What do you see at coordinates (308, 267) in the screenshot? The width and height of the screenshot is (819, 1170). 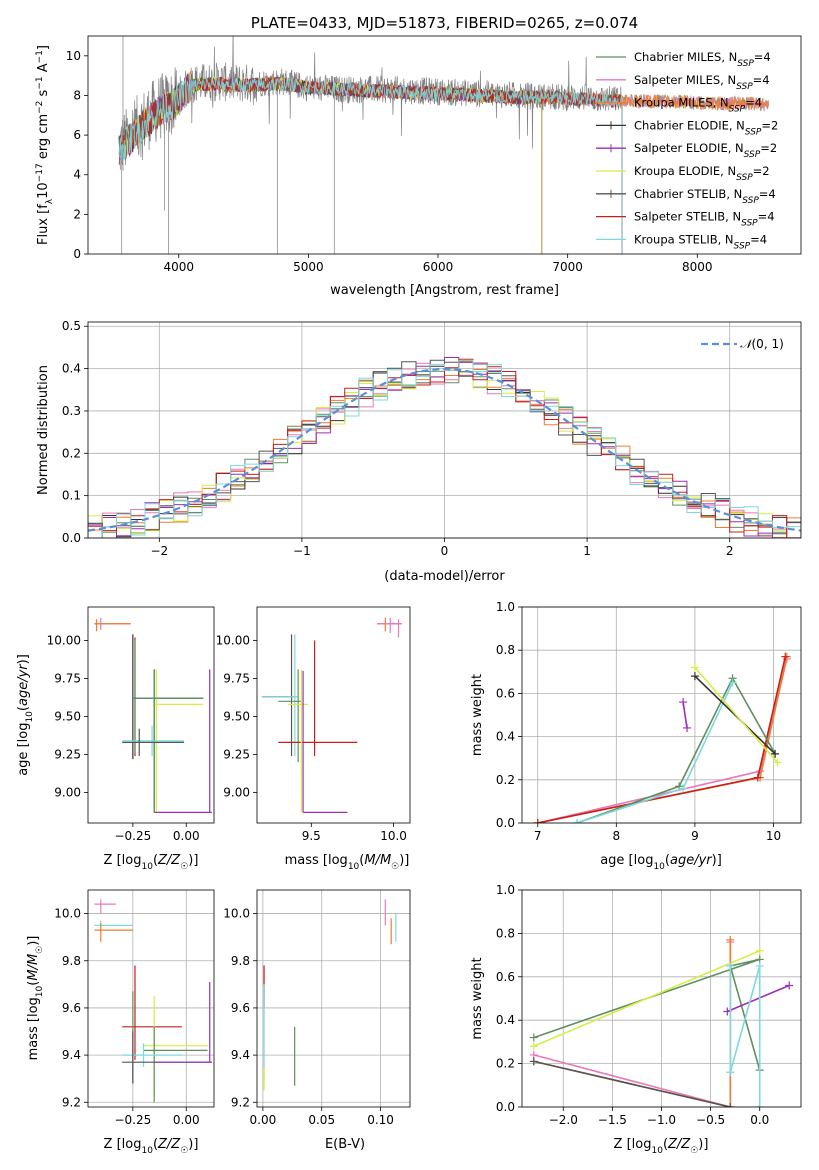 I see `x-tick-label: 5000` at bounding box center [308, 267].